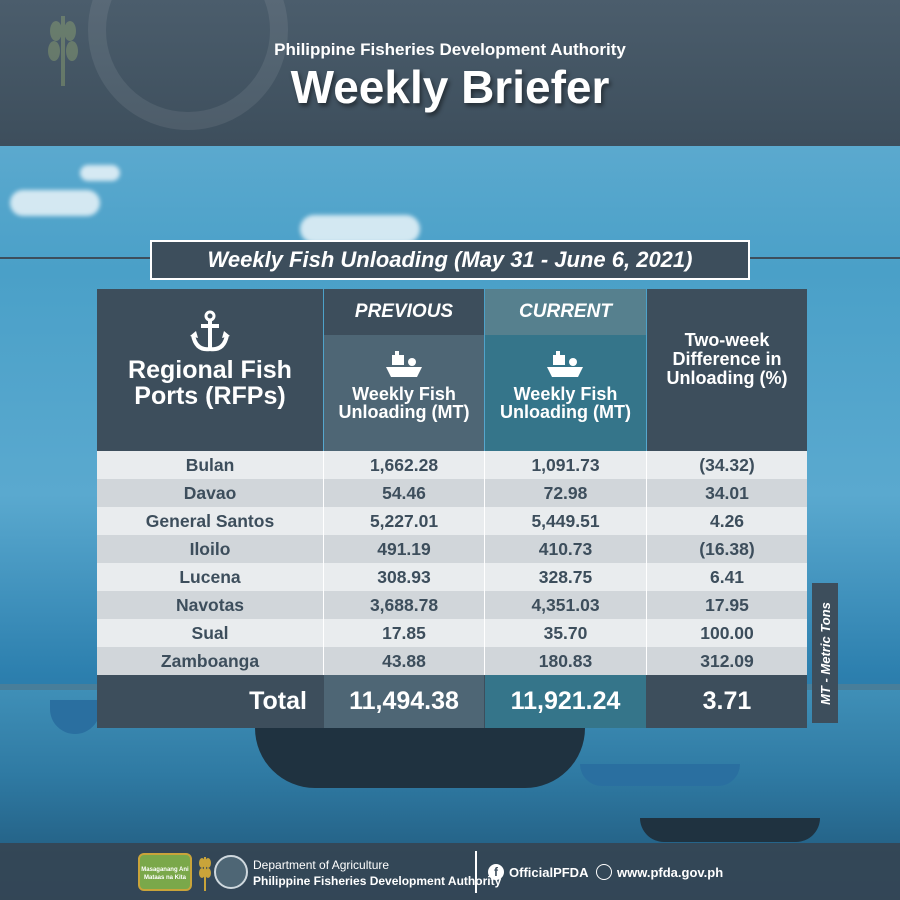 Image resolution: width=900 pixels, height=900 pixels. I want to click on previous-label: Weekly Fish Unloading (MT), so click(404, 403).